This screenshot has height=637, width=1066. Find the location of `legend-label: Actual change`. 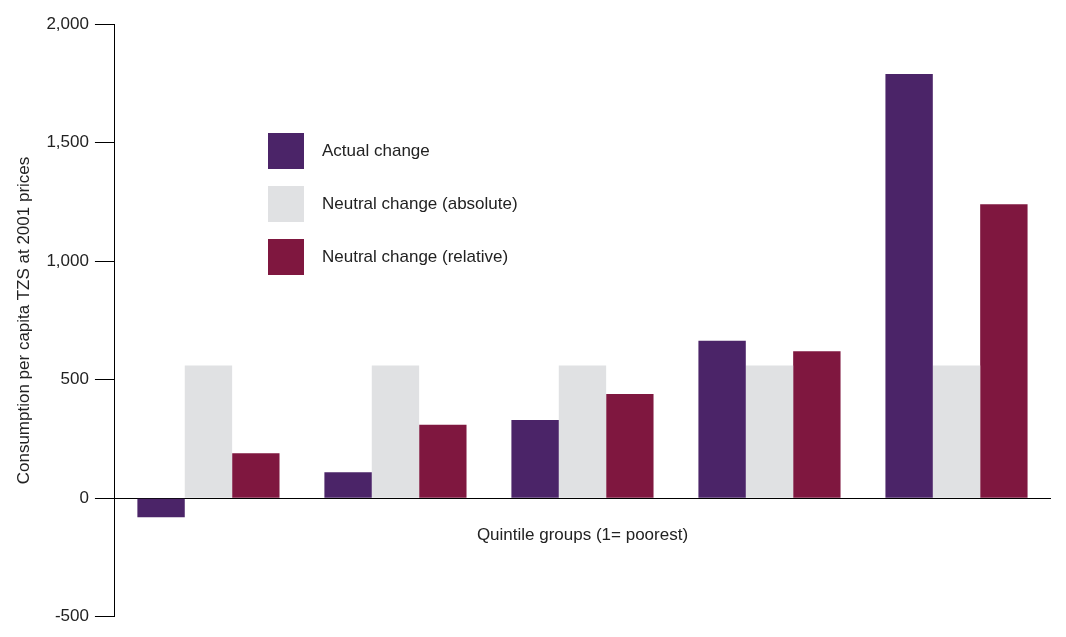

legend-label: Actual change is located at coordinates (376, 151).